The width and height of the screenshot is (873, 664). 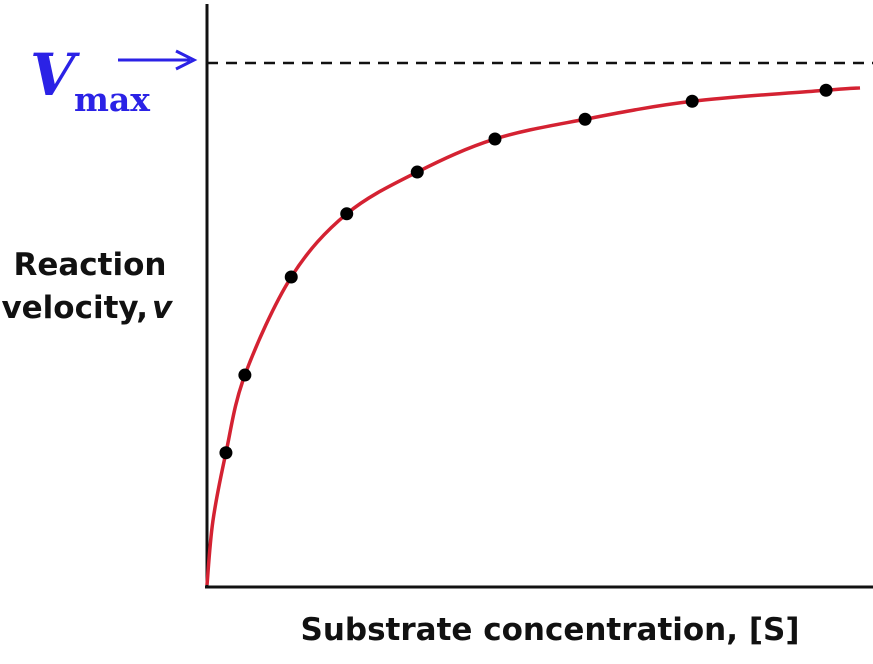 I want to click on arrow-head, so click(x=186, y=60).